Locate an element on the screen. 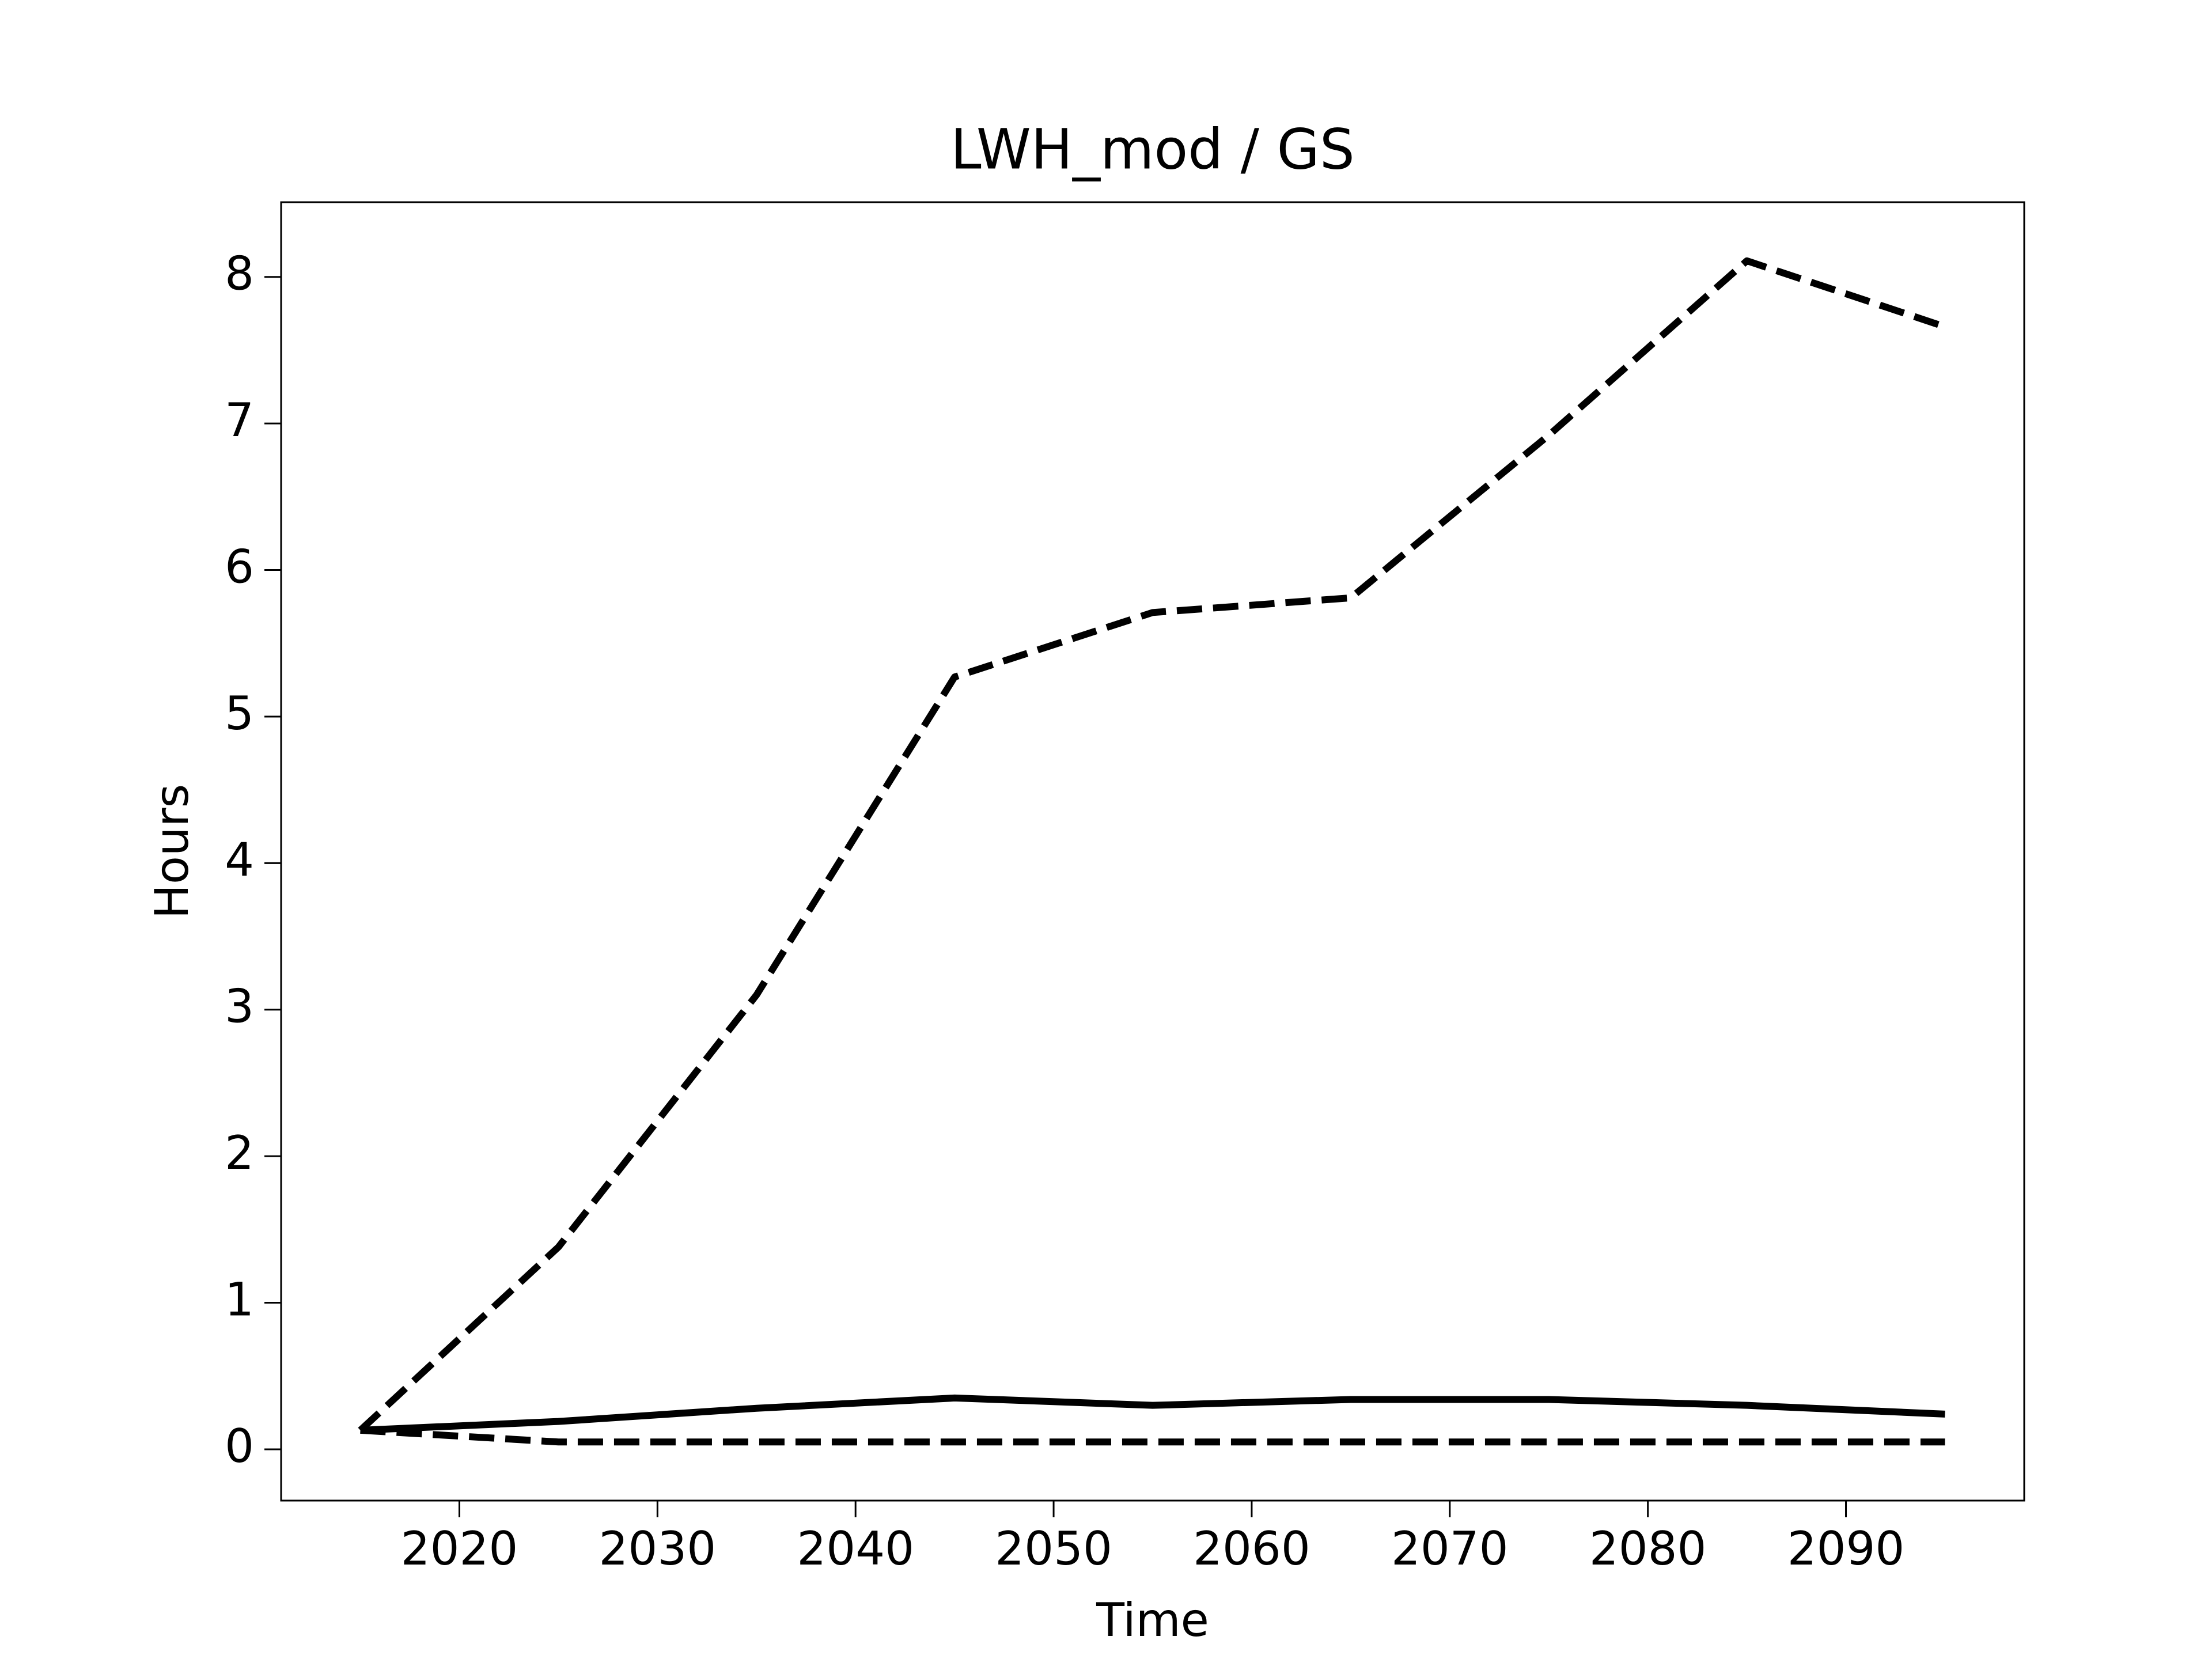  x-tick-label: 2030 is located at coordinates (658, 1548).